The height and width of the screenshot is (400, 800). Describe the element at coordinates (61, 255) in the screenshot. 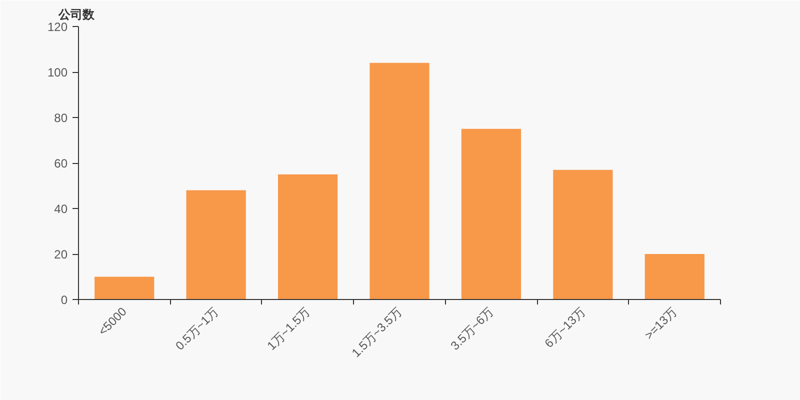

I see `y-tick-label: 20` at that location.